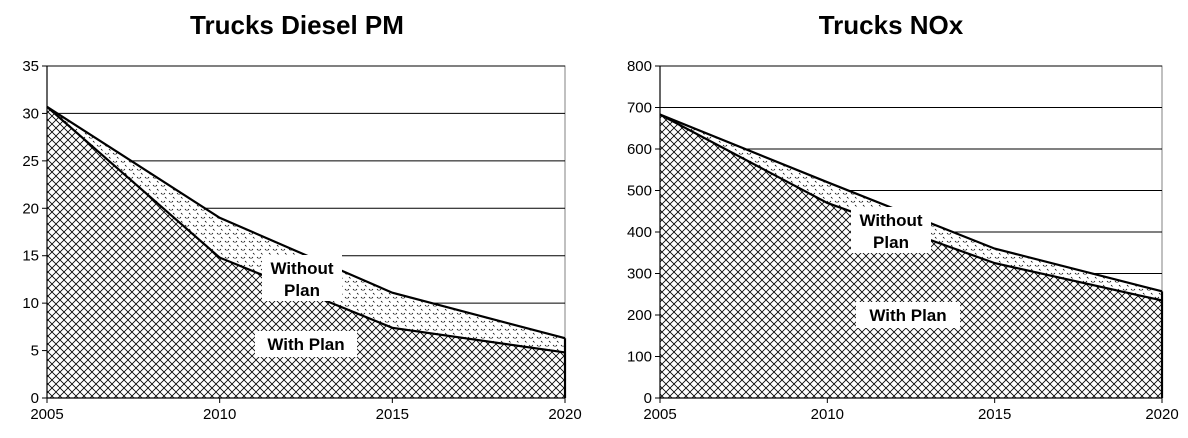 This screenshot has width=1188, height=438. I want to click on y-tick-label: 700, so click(639, 108).